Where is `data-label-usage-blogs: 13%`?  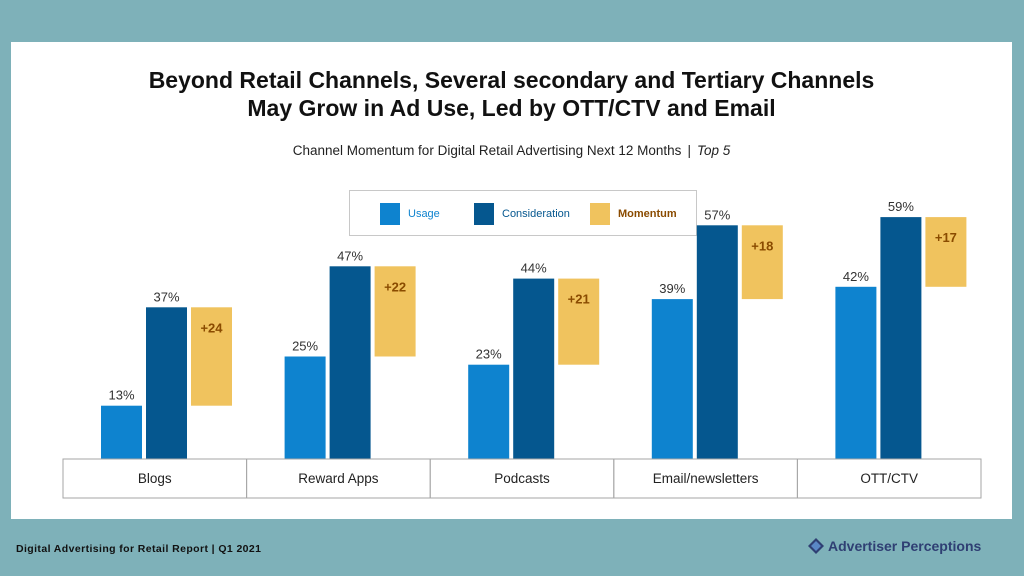 data-label-usage-blogs: 13% is located at coordinates (121, 395).